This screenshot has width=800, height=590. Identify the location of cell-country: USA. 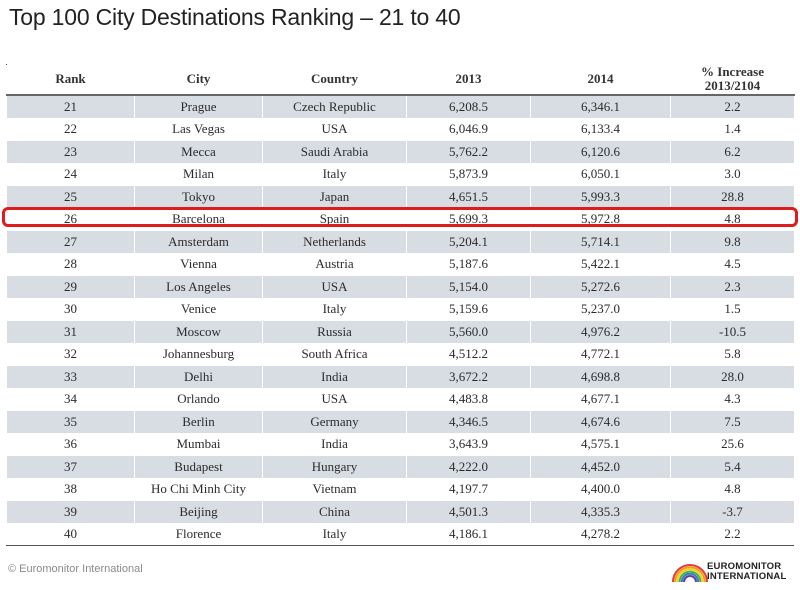
(334, 287).